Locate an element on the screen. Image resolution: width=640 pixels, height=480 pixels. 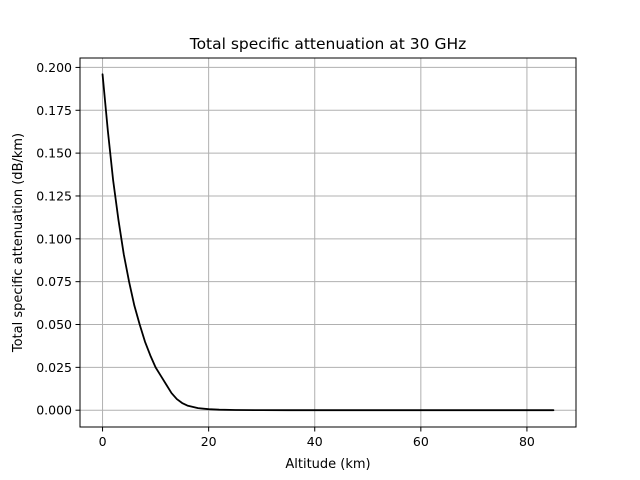
y-tick-label: 0.200 is located at coordinates (54, 67).